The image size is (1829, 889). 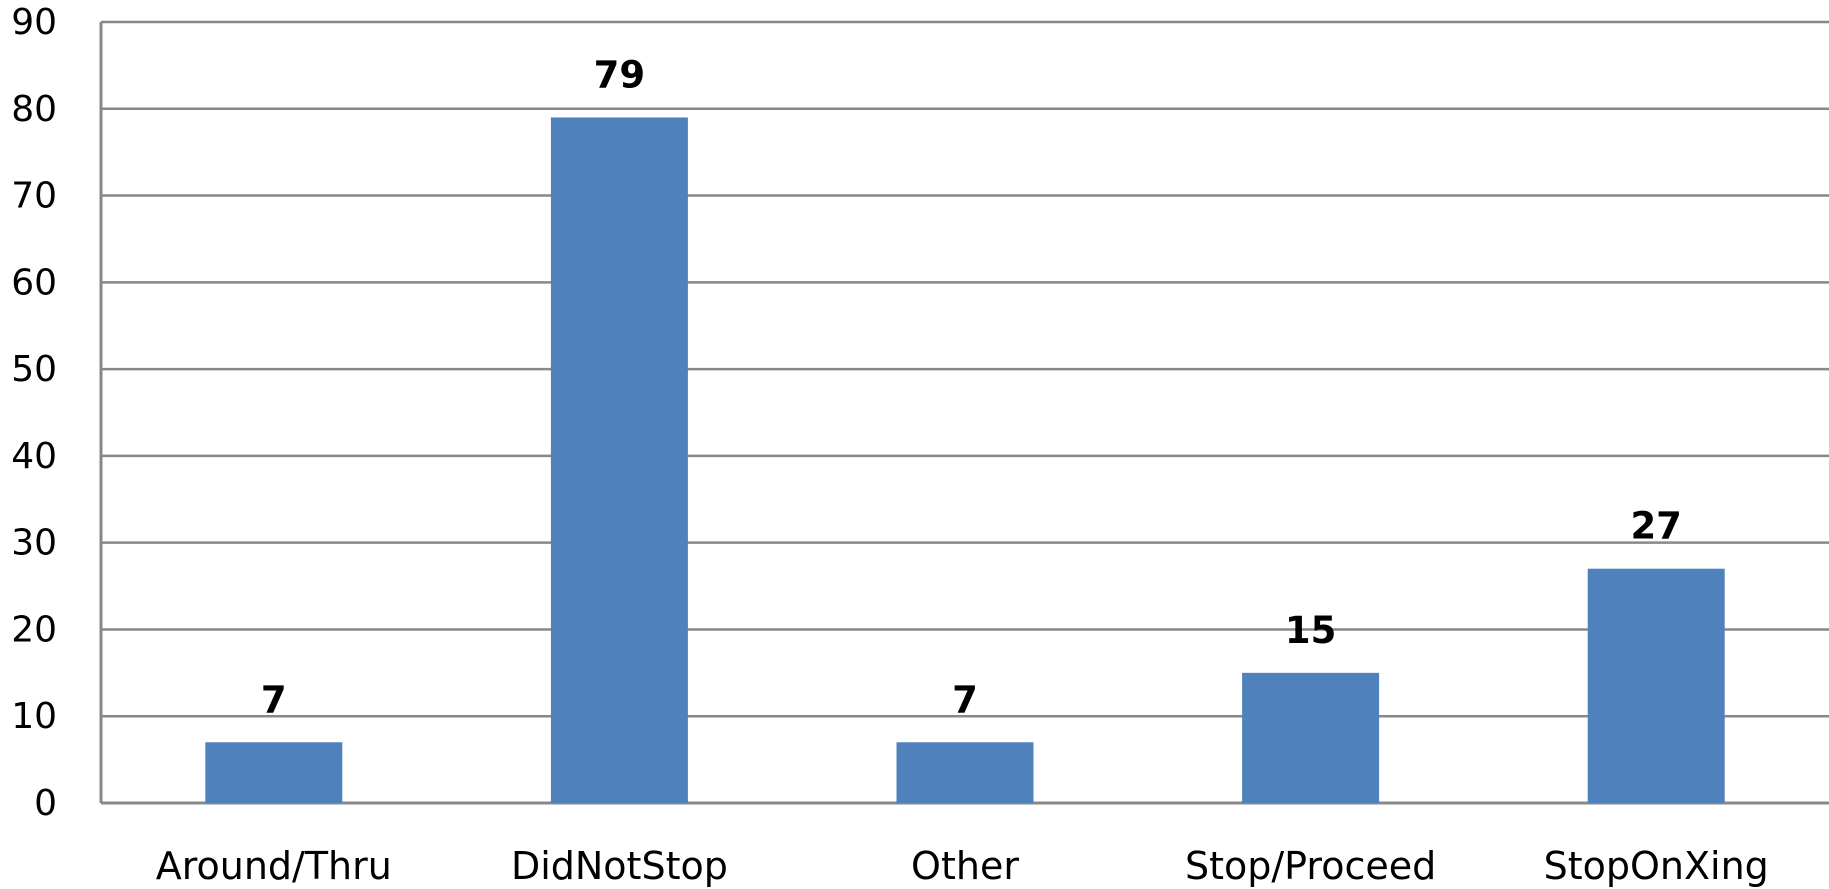 I want to click on x-category-label: Around/Thru, so click(x=274, y=866).